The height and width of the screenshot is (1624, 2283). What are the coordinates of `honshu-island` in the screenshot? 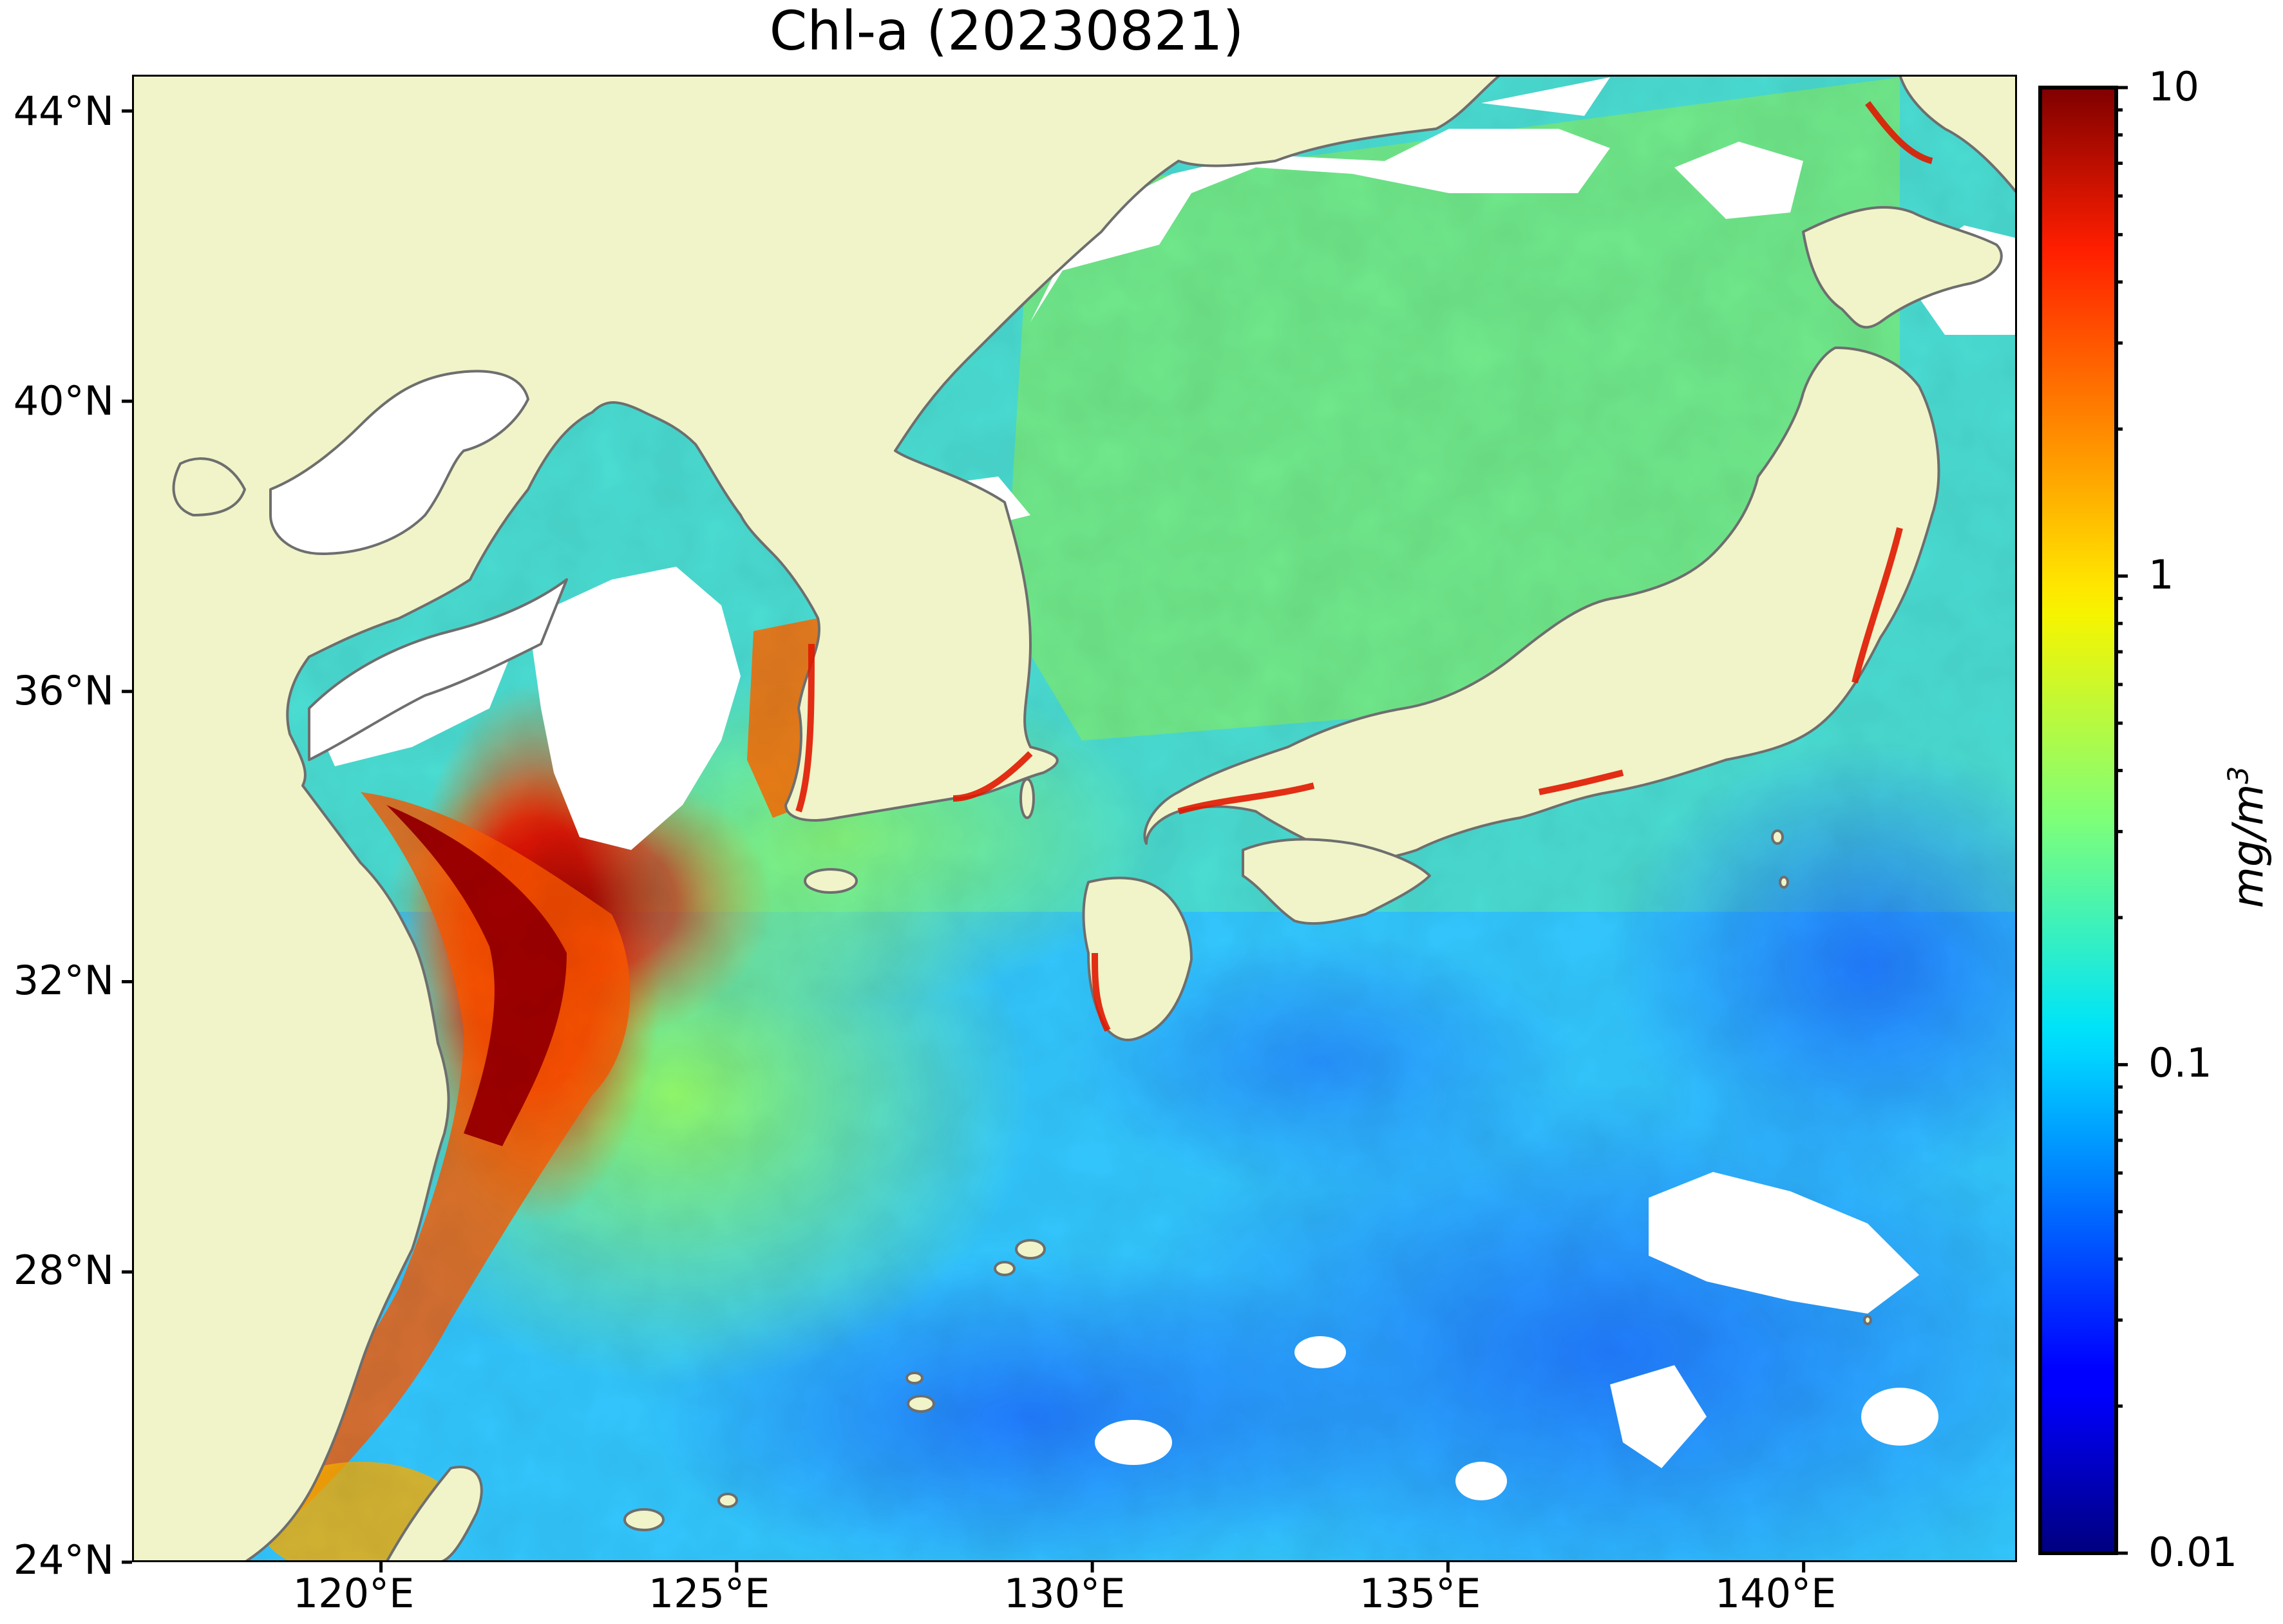 It's located at (1541, 604).